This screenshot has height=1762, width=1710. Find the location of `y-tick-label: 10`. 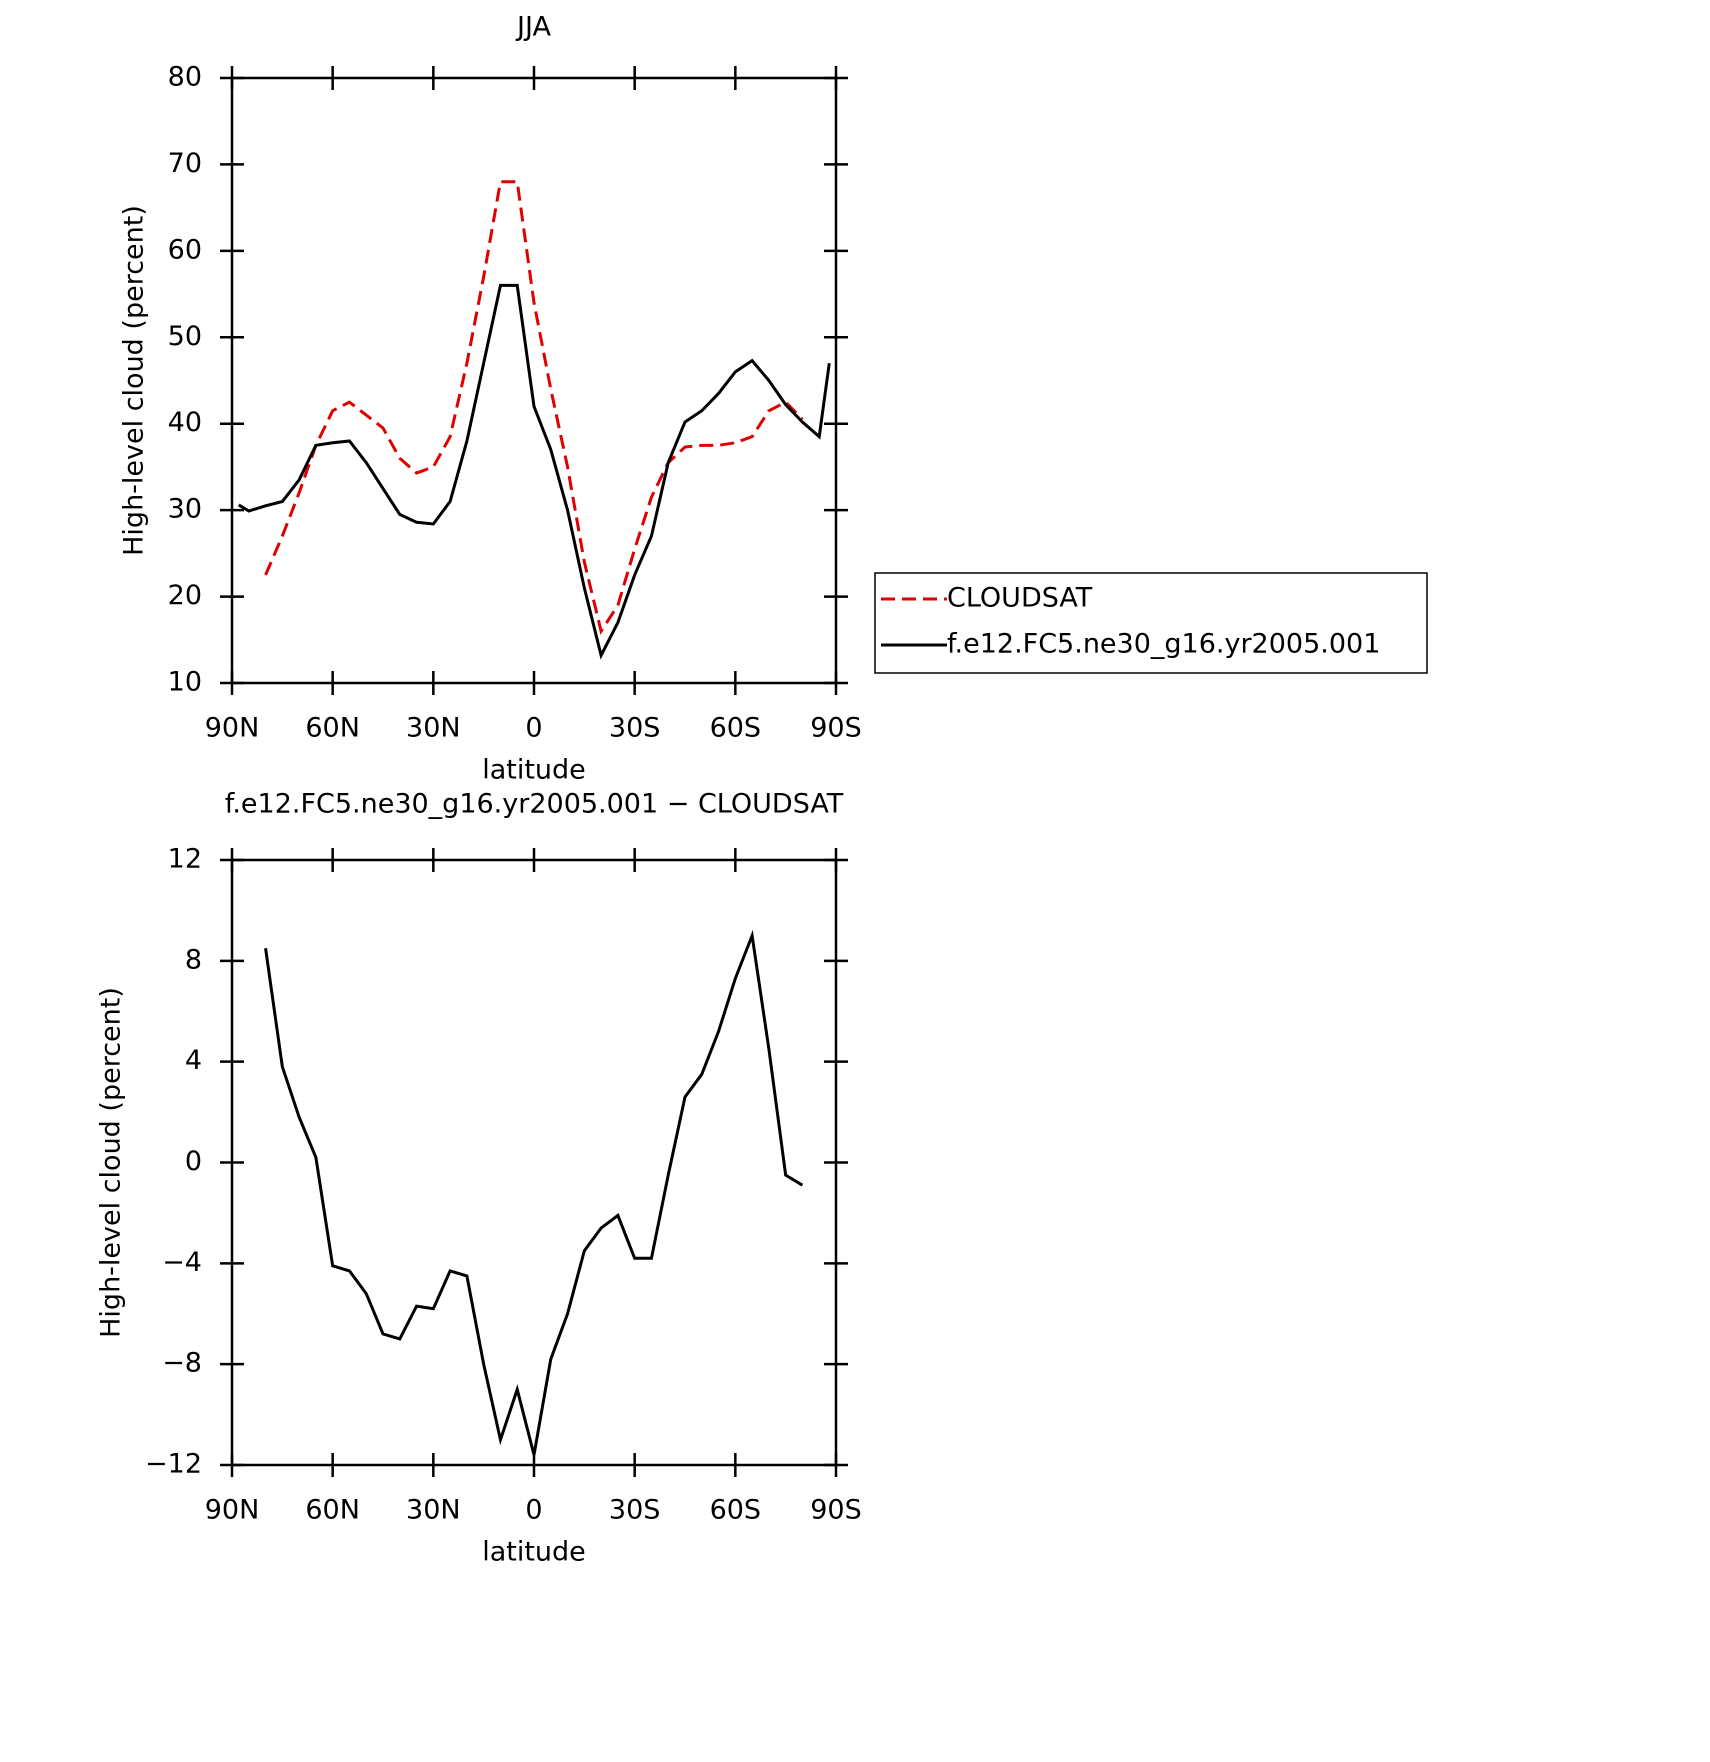

y-tick-label: 10 is located at coordinates (185, 682).